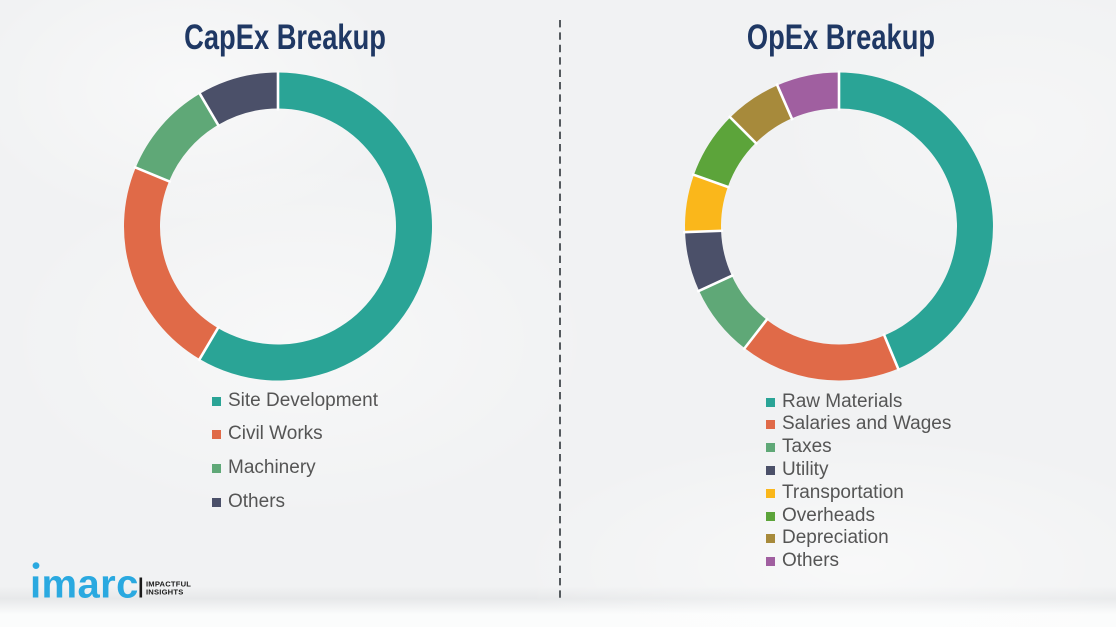 The image size is (1116, 627). What do you see at coordinates (84, 584) in the screenshot?
I see `svg-text: ımarc` at bounding box center [84, 584].